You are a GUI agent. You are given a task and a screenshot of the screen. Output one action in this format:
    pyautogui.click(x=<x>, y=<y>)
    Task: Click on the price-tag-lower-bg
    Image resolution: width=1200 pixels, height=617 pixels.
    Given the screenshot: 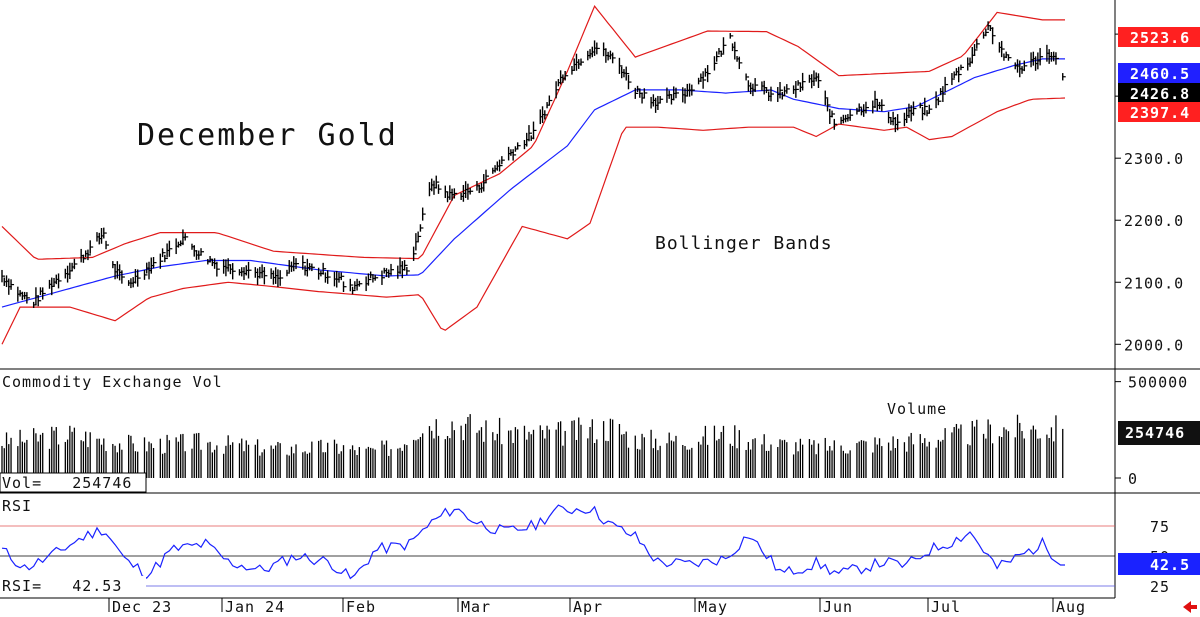 What is the action you would take?
    pyautogui.click(x=1159, y=112)
    